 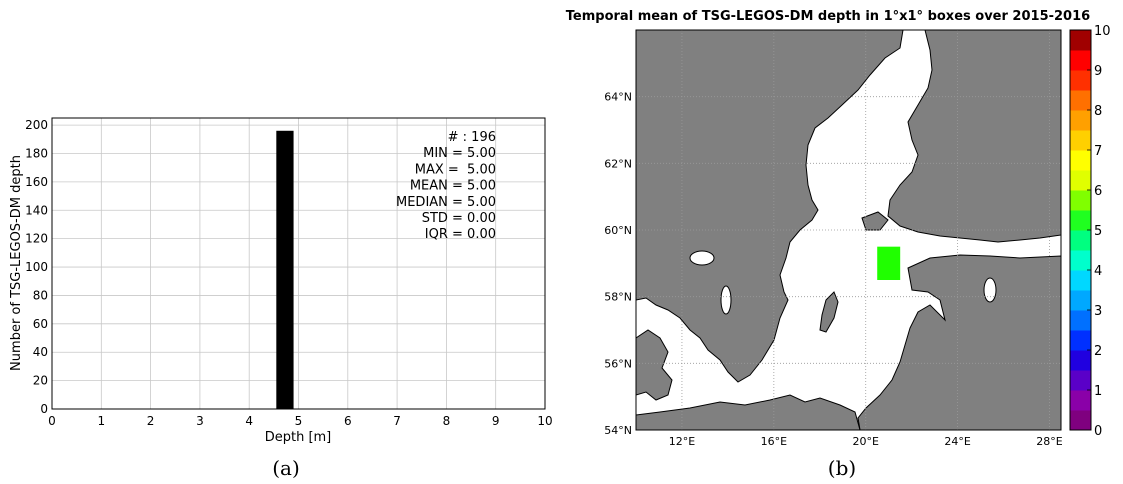 What do you see at coordinates (348, 421) in the screenshot?
I see `x-tick-label: 6` at bounding box center [348, 421].